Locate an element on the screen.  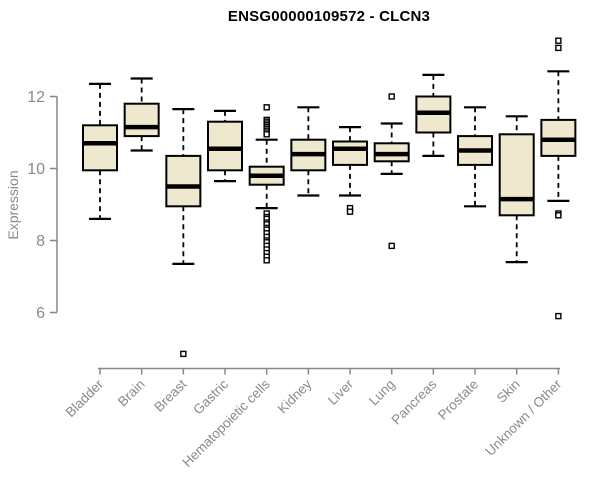
x-axis-label: Brain is located at coordinates (131, 393).